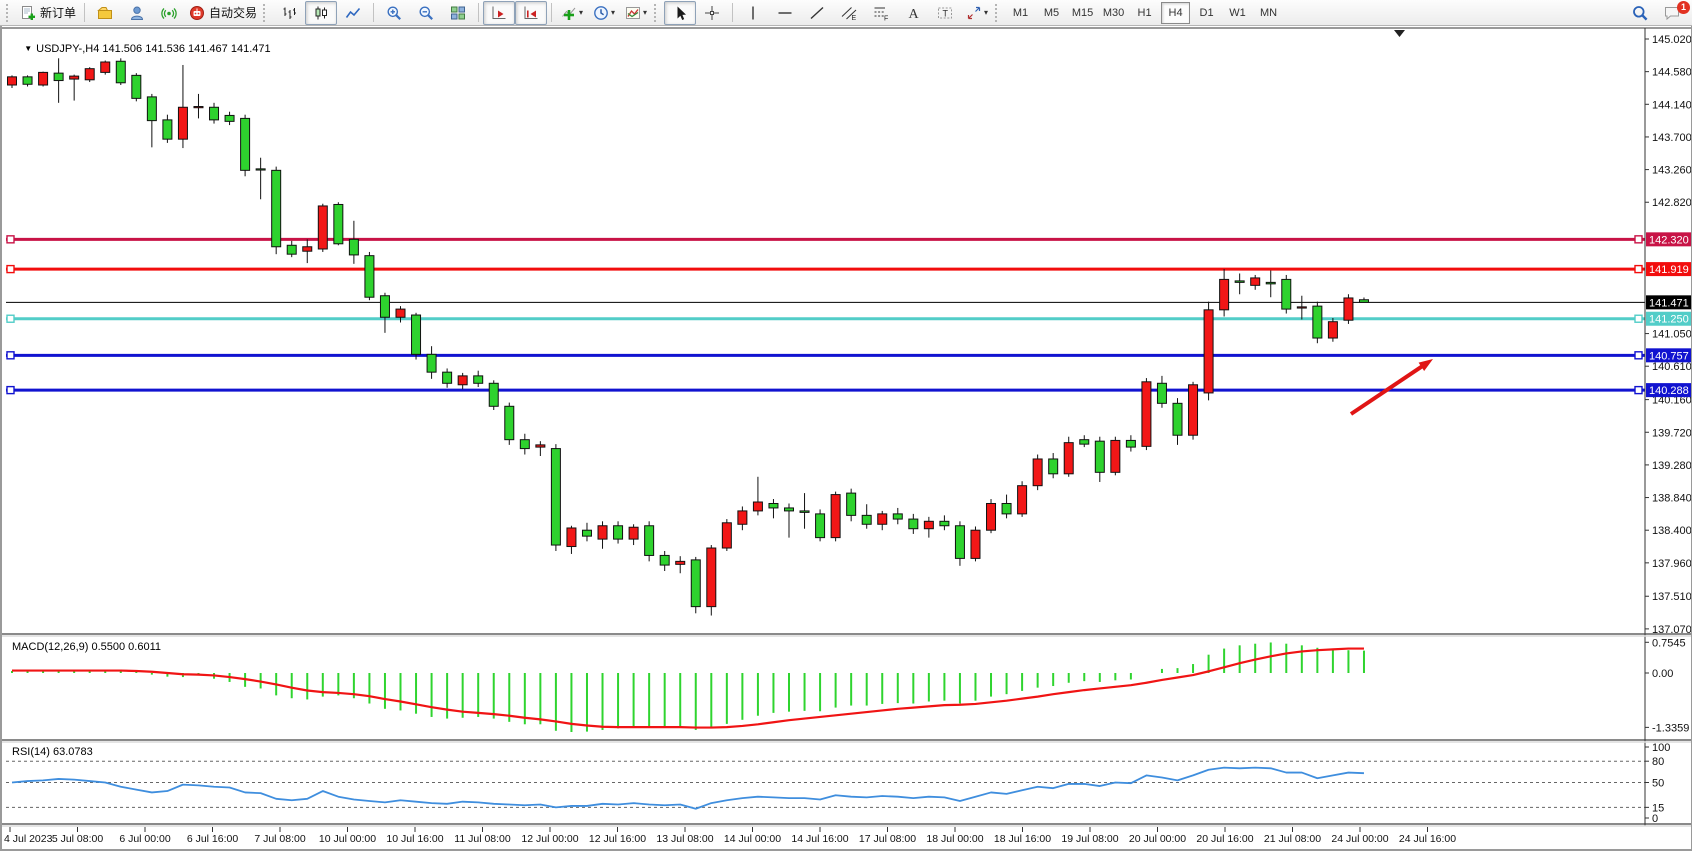  What do you see at coordinates (1268, 12) in the screenshot?
I see `timeframe-button-mn: MN` at bounding box center [1268, 12].